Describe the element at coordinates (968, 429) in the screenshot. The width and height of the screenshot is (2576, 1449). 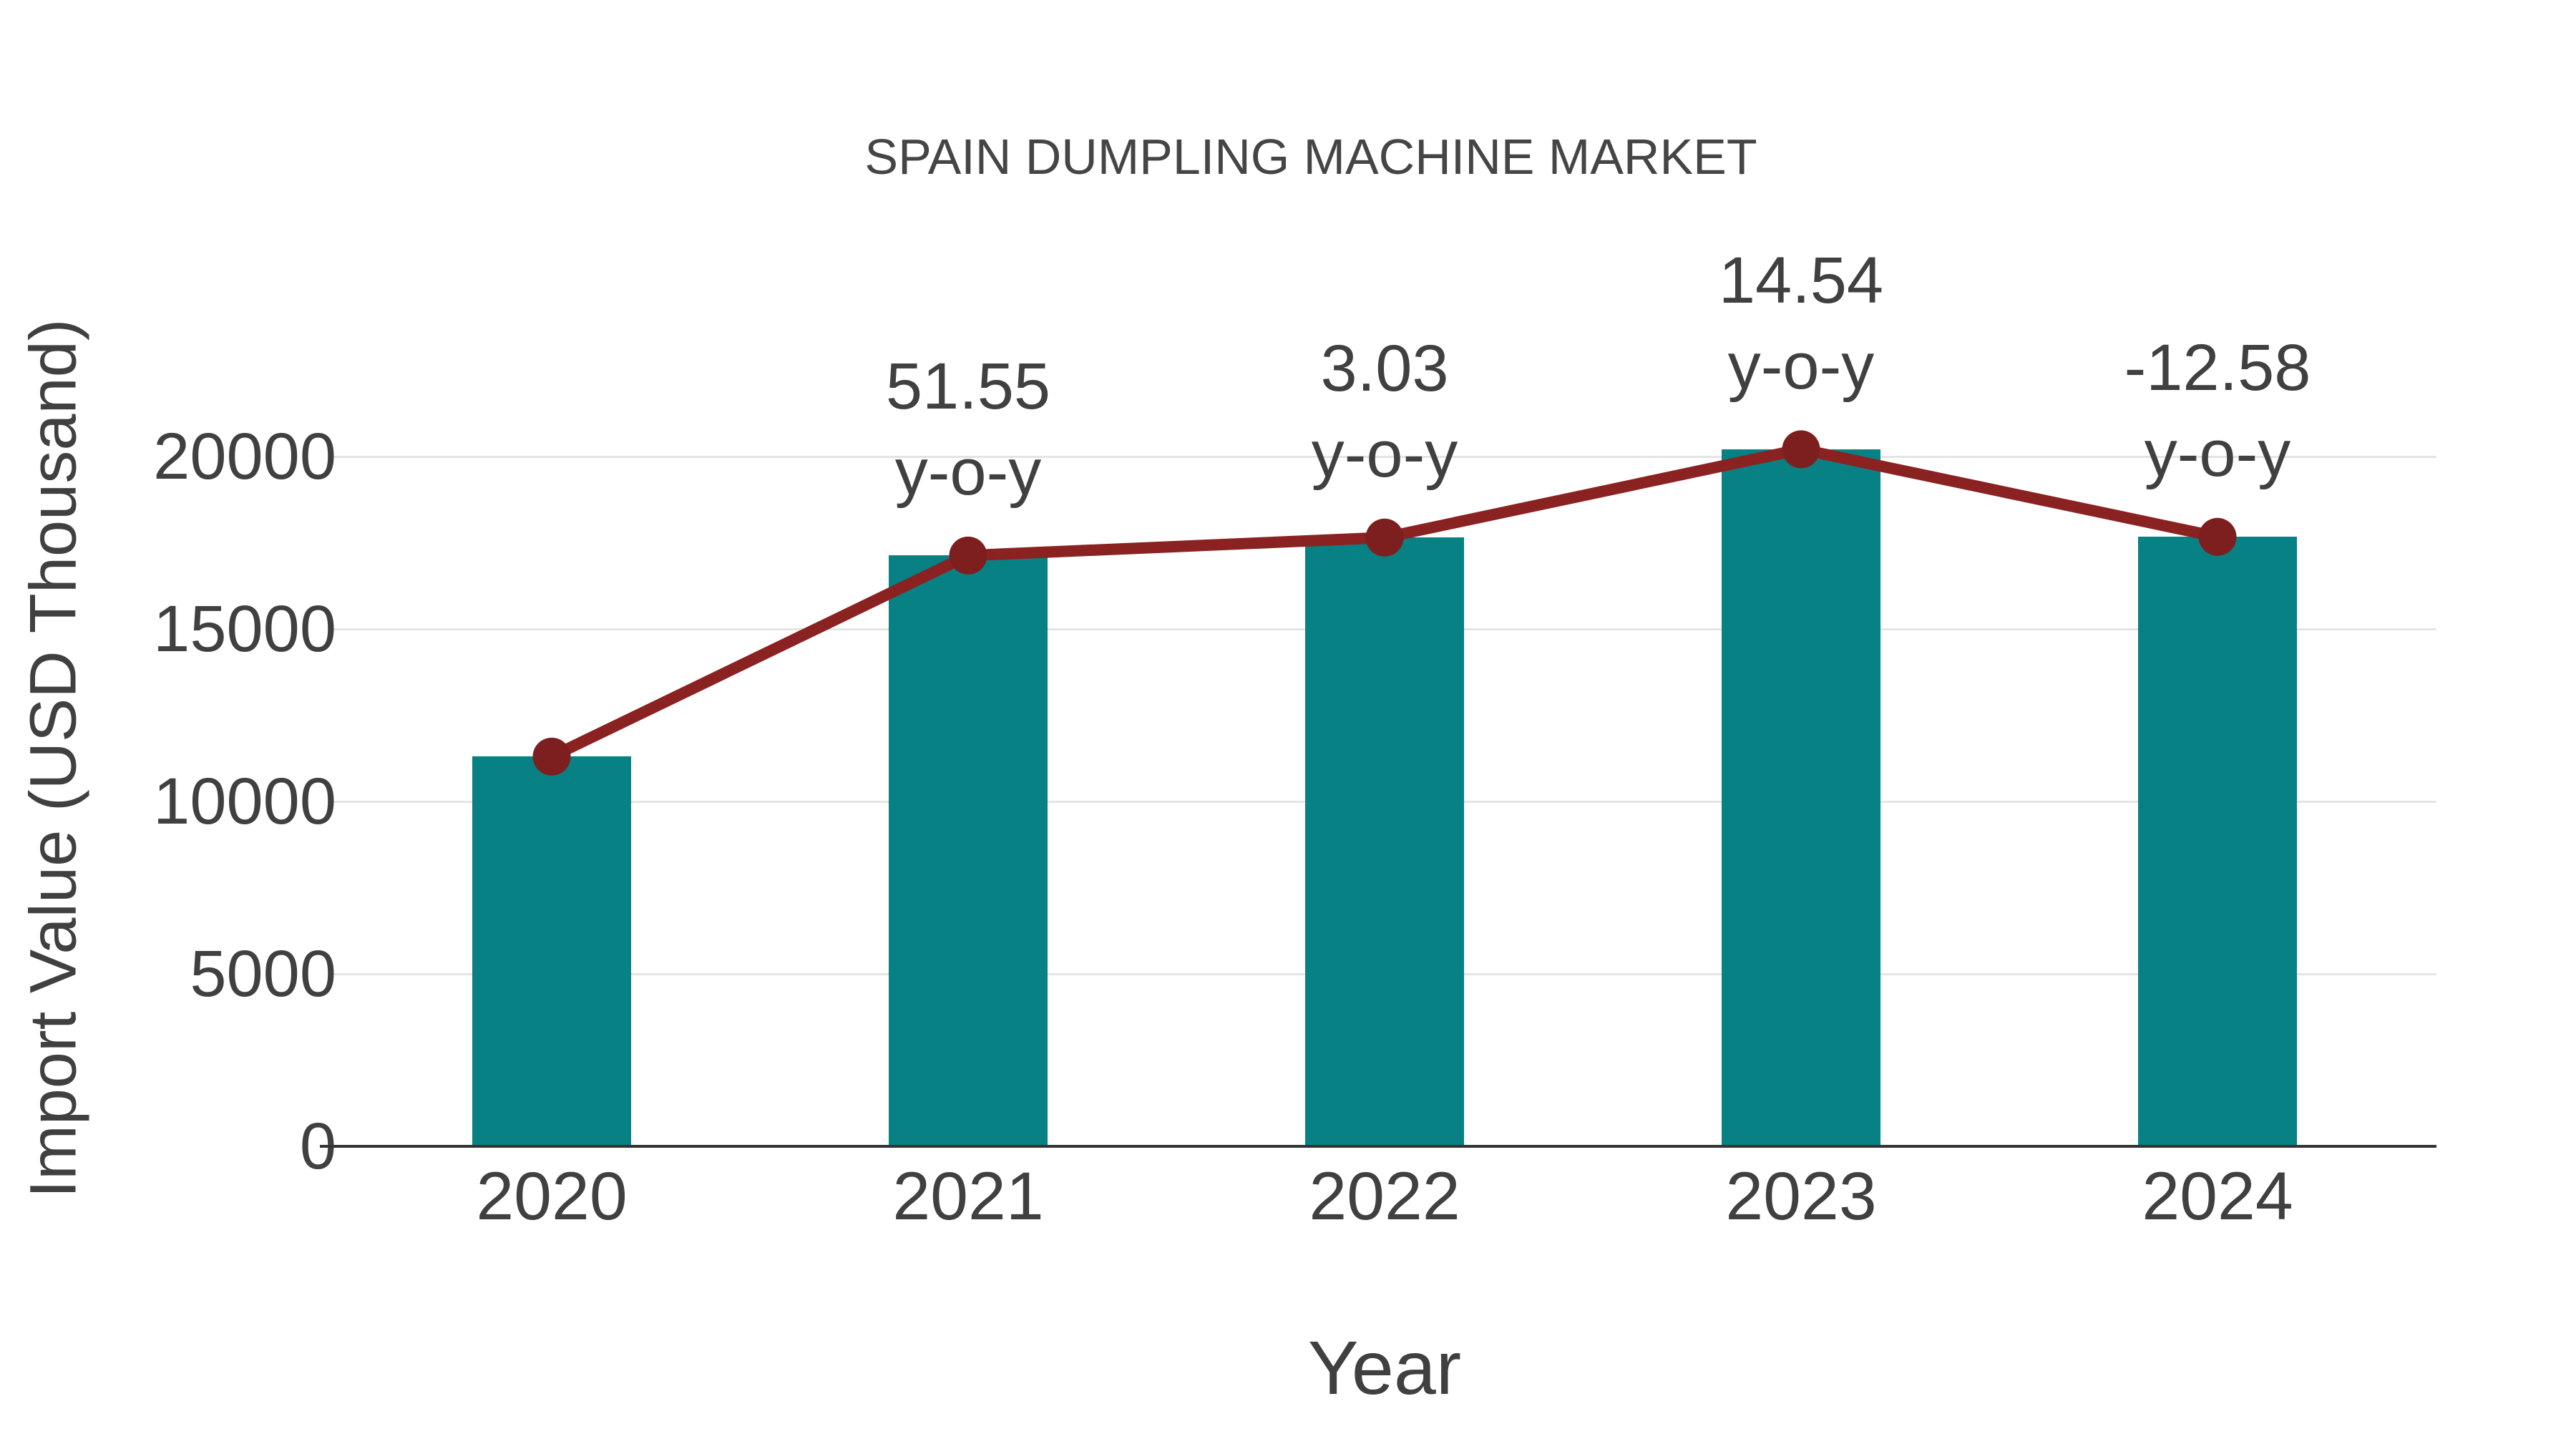
I see `annotation-2021: 51.55 y-o-y` at that location.